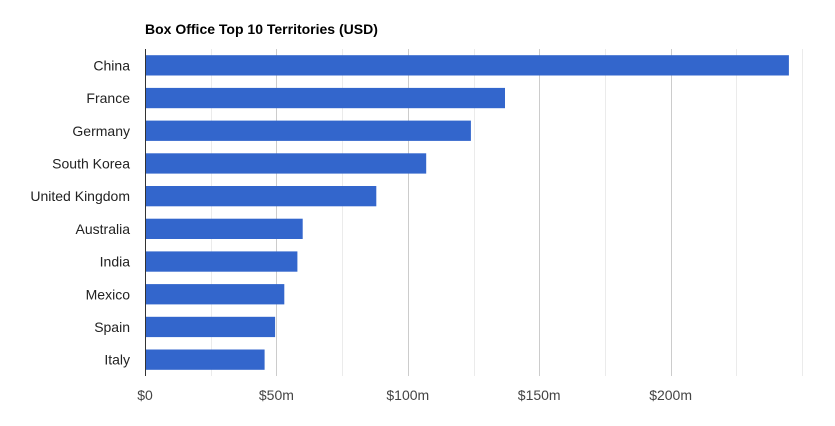 This screenshot has width=835, height=426. What do you see at coordinates (276, 395) in the screenshot?
I see `x-tick-label: $50m` at bounding box center [276, 395].